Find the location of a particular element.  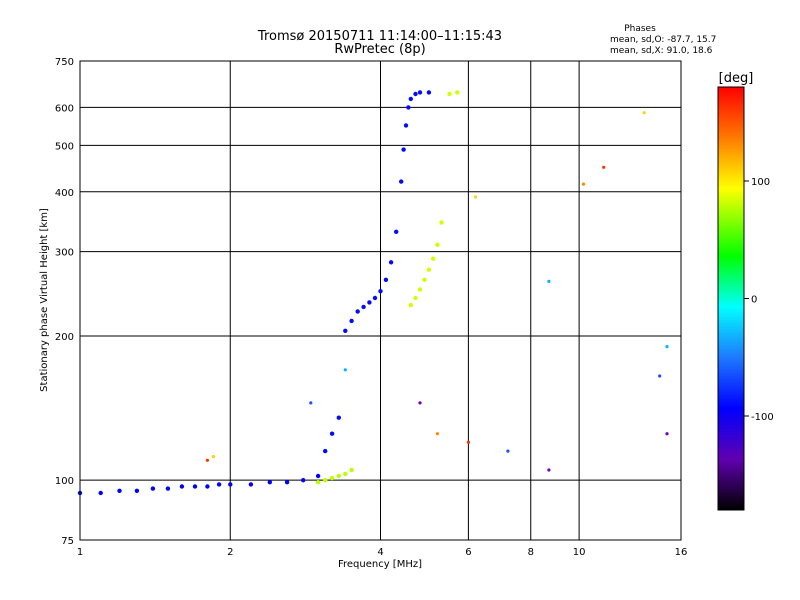

x-tick-label: 4 is located at coordinates (380, 552).